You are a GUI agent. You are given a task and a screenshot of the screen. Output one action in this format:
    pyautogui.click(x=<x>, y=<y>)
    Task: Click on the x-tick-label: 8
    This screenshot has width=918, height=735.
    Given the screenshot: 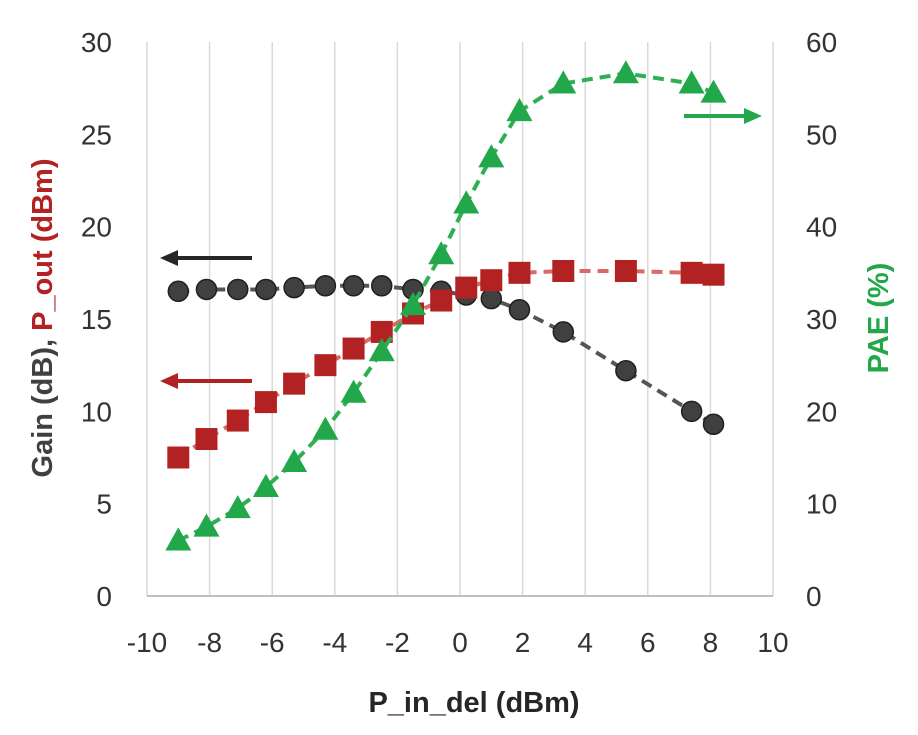 What is the action you would take?
    pyautogui.click(x=711, y=642)
    